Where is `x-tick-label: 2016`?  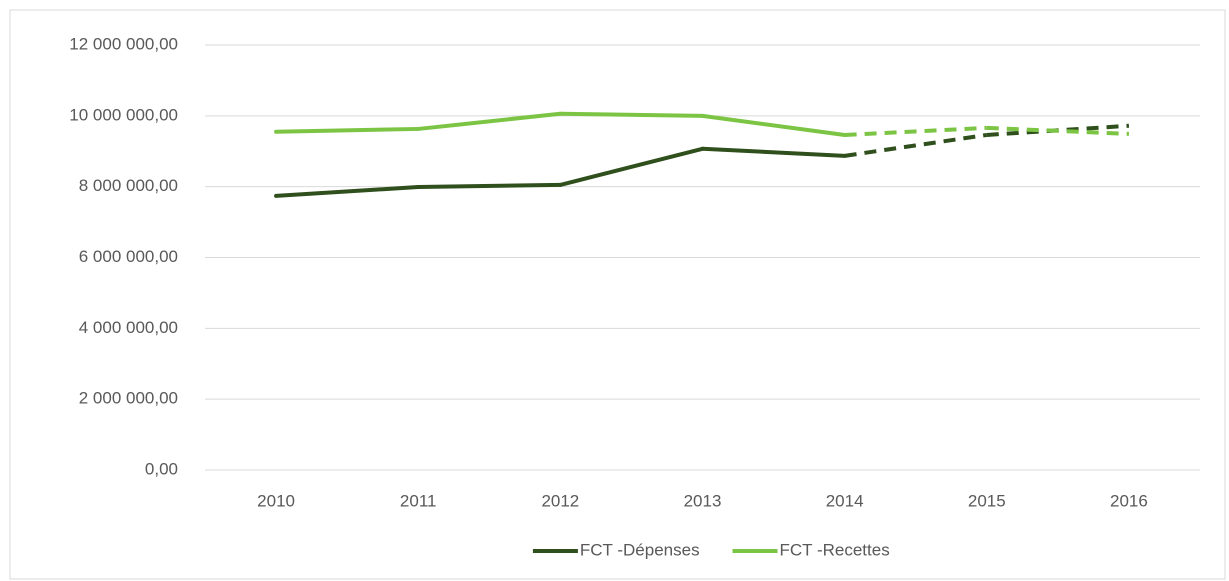
x-tick-label: 2016 is located at coordinates (1129, 500).